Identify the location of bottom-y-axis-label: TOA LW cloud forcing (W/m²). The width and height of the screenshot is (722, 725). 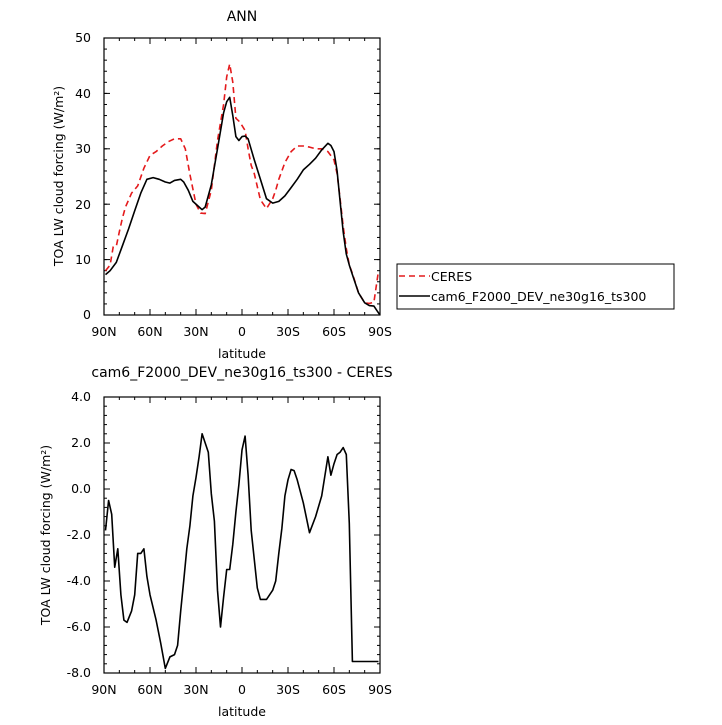
(45, 535).